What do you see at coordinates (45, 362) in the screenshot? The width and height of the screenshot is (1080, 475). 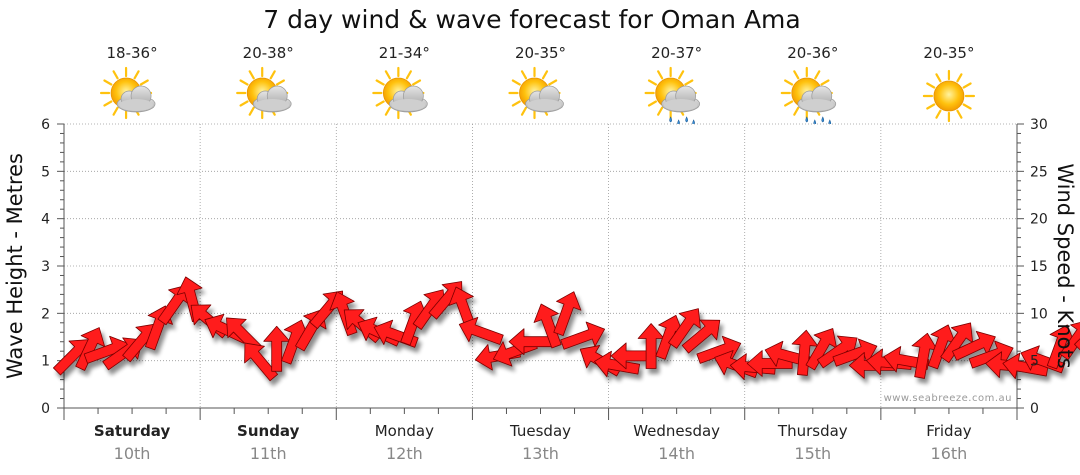 I see `y-left-tick-label: 1` at bounding box center [45, 362].